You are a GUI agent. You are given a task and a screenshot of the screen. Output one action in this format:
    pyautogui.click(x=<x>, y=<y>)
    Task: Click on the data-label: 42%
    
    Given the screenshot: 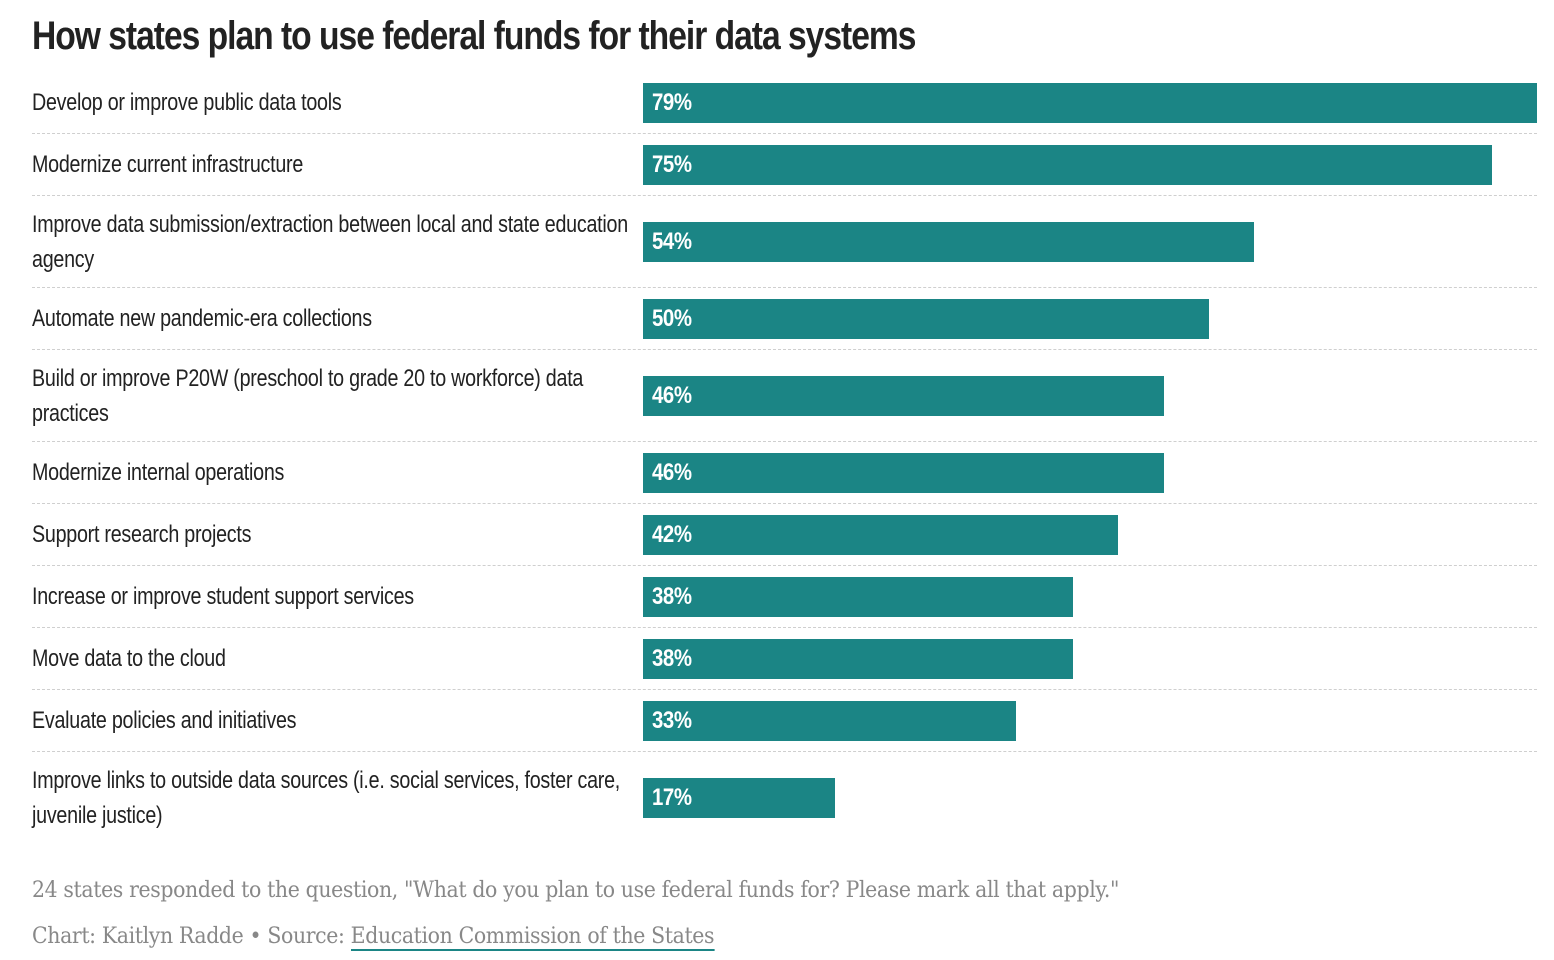 What is the action you would take?
    pyautogui.click(x=672, y=534)
    